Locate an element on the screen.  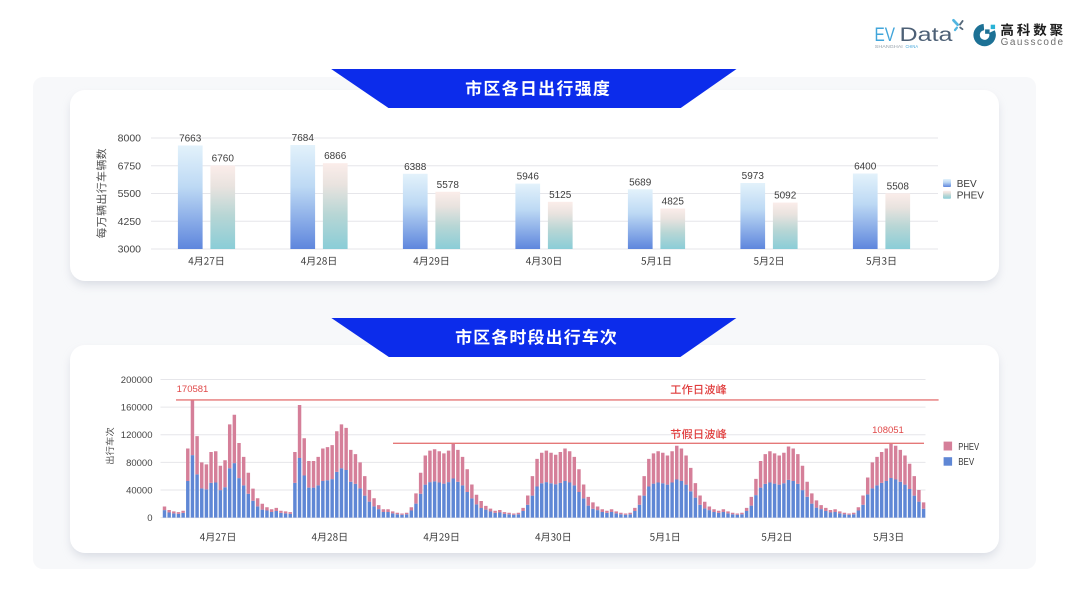
svg-text: 6760 is located at coordinates (223, 159).